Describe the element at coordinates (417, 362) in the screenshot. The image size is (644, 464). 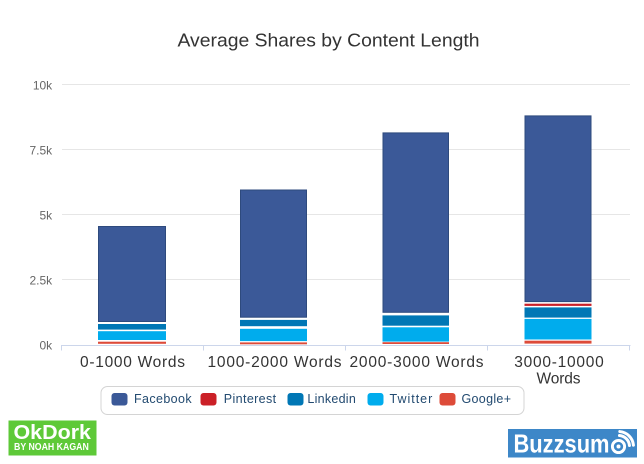
I see `svg-text: 2000-3000 Words` at that location.